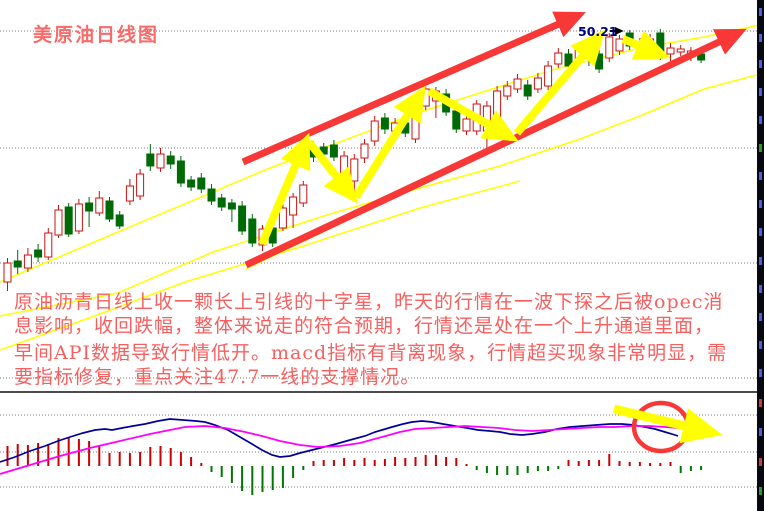 This screenshot has height=511, width=764. Describe the element at coordinates (378, 392) in the screenshot. I see `panel-separator` at that location.